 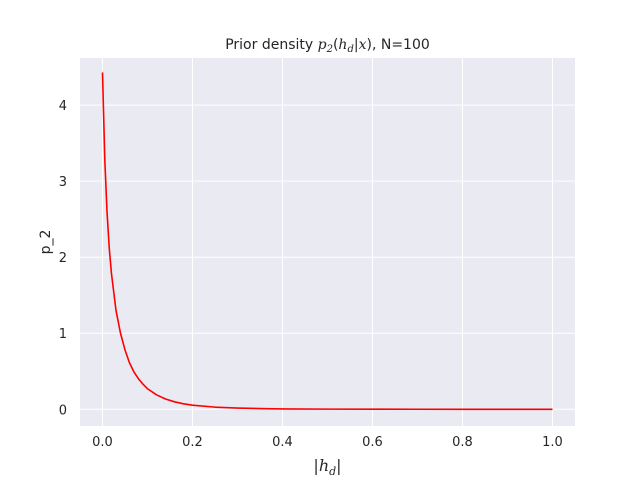 What do you see at coordinates (63, 410) in the screenshot?
I see `y-tick-label: 0` at bounding box center [63, 410].